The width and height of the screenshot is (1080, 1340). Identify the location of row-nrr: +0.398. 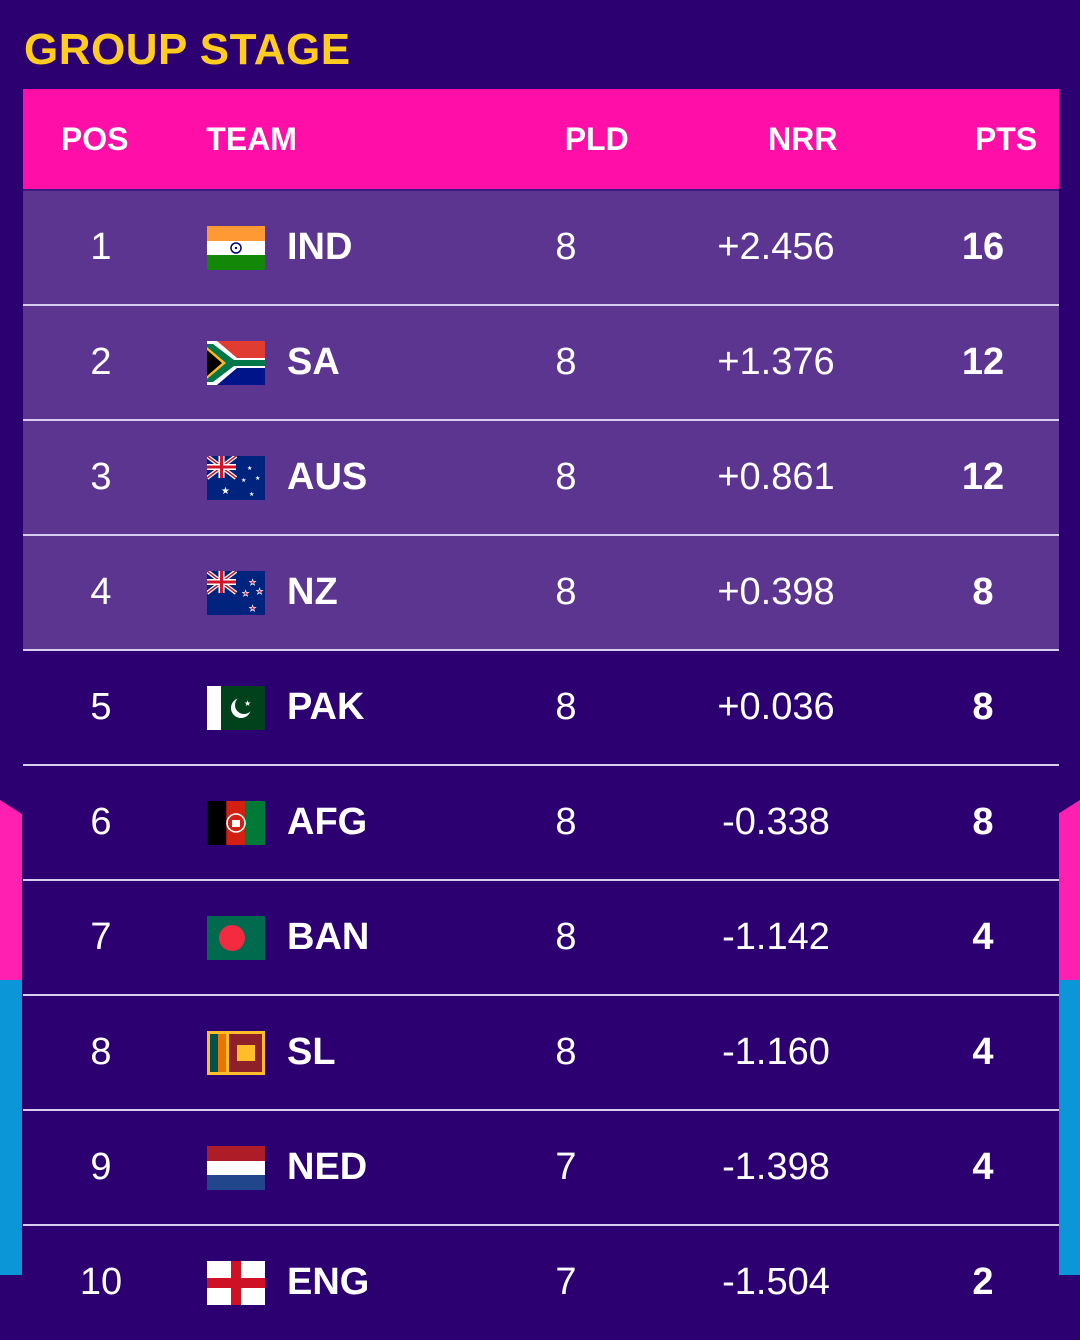
(776, 592).